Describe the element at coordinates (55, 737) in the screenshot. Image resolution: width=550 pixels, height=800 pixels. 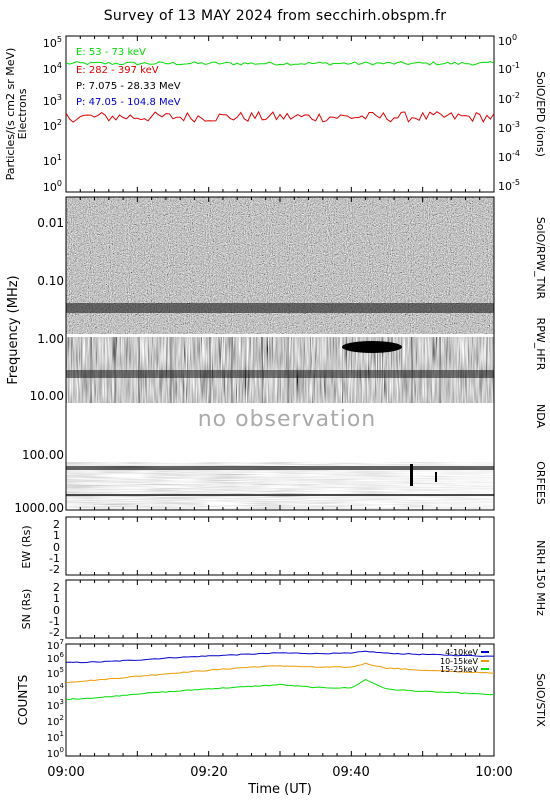
I see `stix-y-tick-label: 10¹` at that location.